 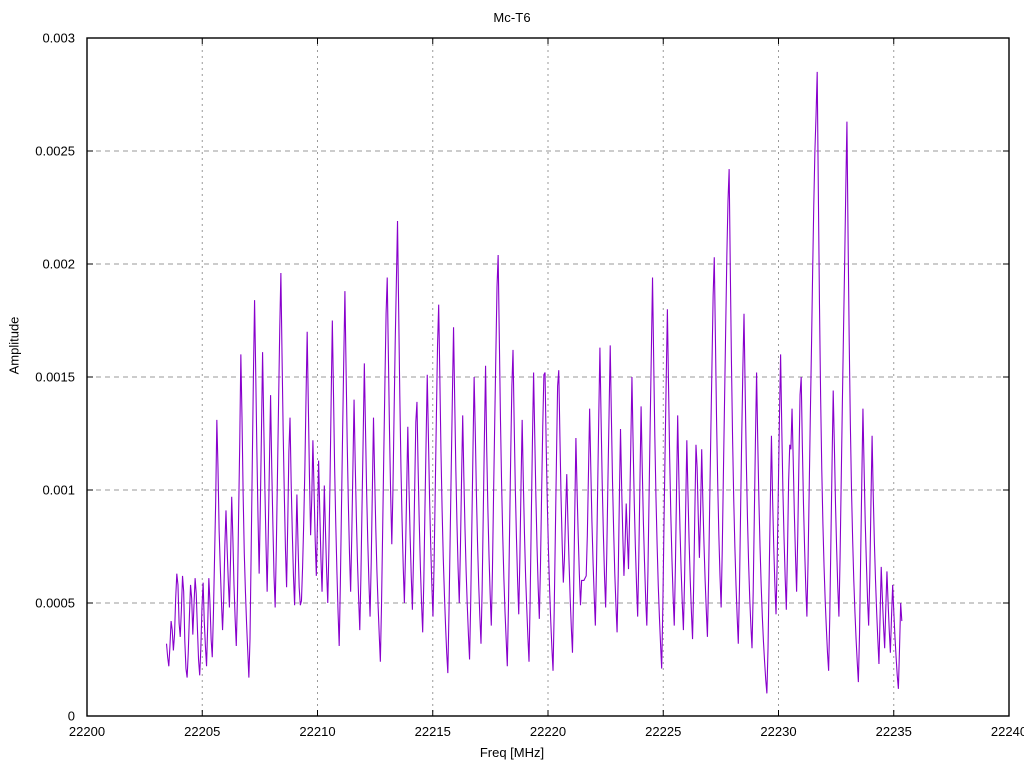 I want to click on x-tick-label: 22220, so click(x=548, y=731).